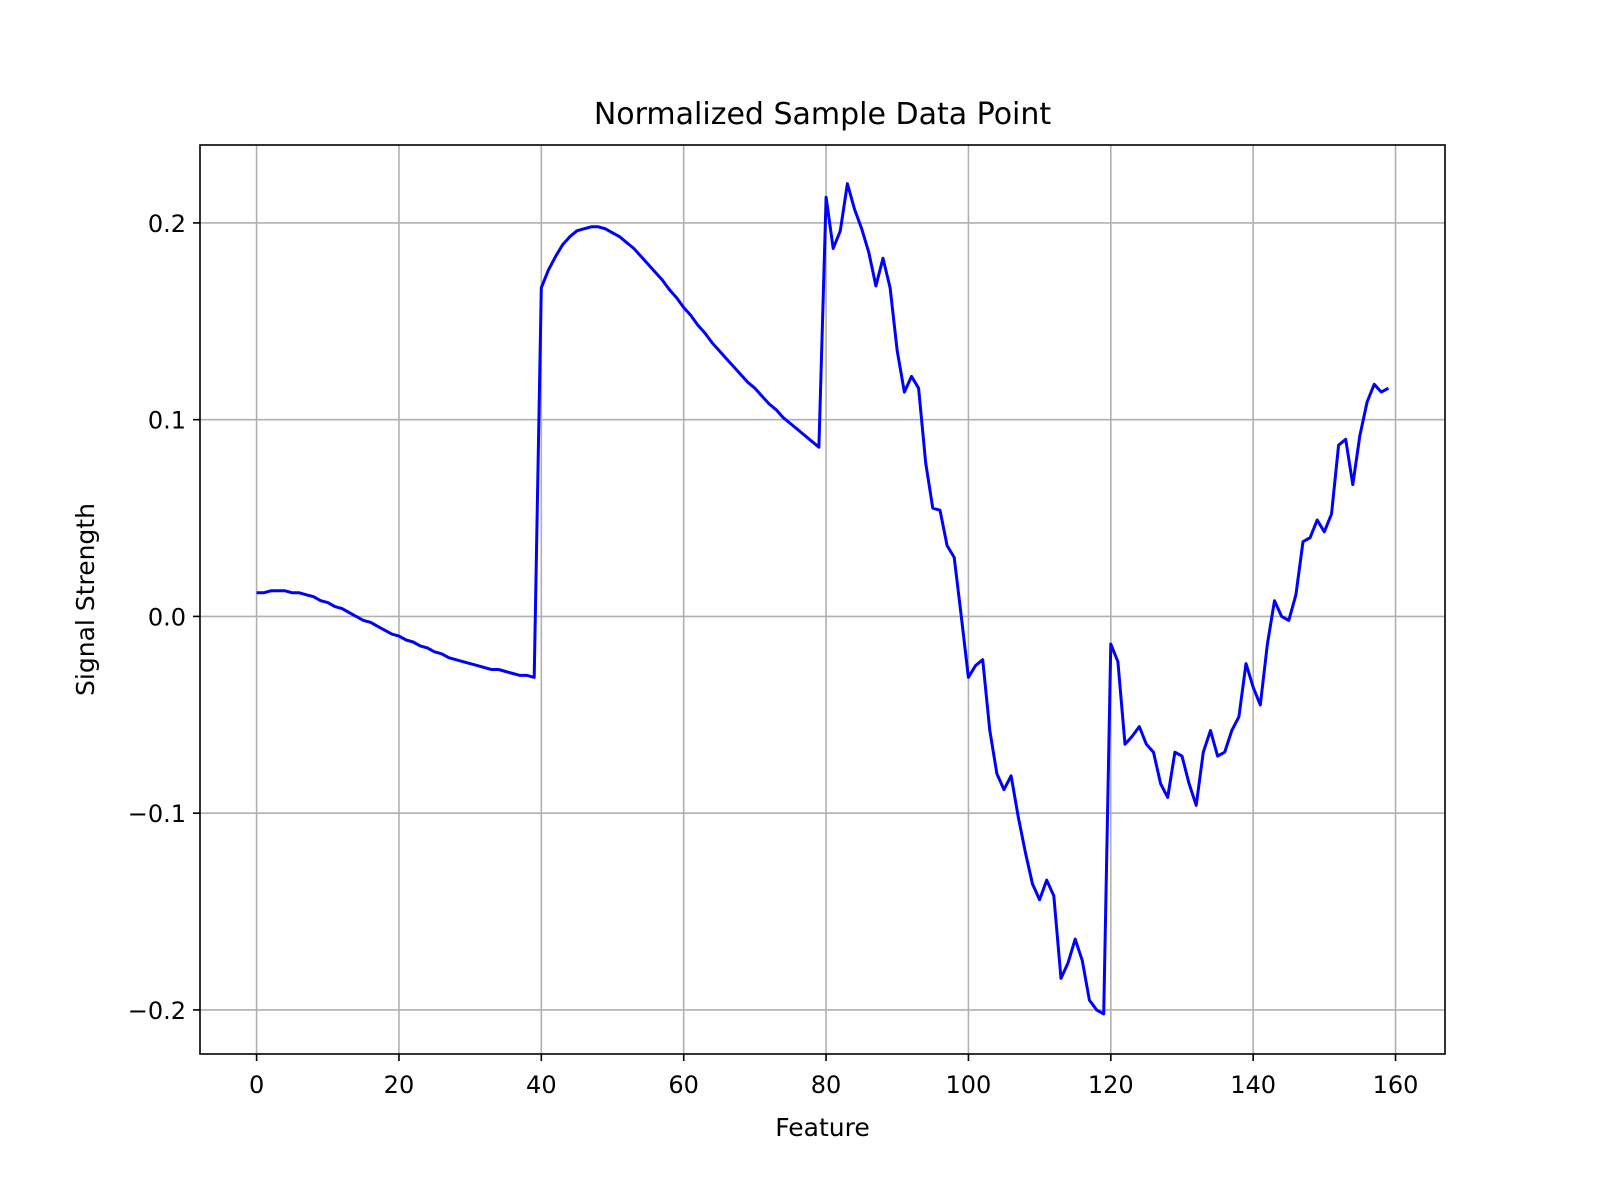 Image resolution: width=1600 pixels, height=1200 pixels. Describe the element at coordinates (1253, 1085) in the screenshot. I see `x-tick-label: 140` at that location.